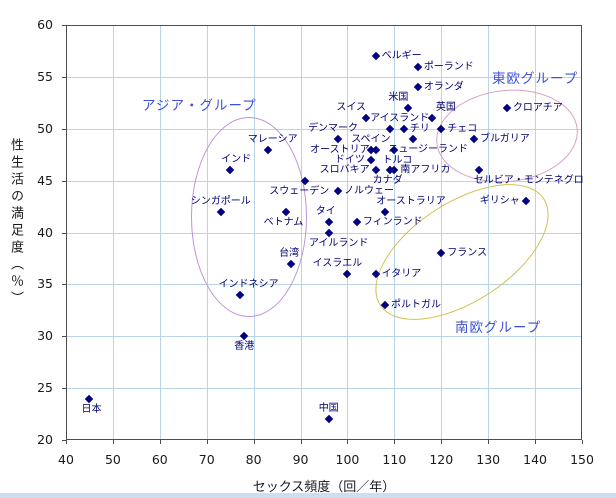  Describe the element at coordinates (400, 118) in the screenshot. I see `data-point-label: アイスランド` at that location.